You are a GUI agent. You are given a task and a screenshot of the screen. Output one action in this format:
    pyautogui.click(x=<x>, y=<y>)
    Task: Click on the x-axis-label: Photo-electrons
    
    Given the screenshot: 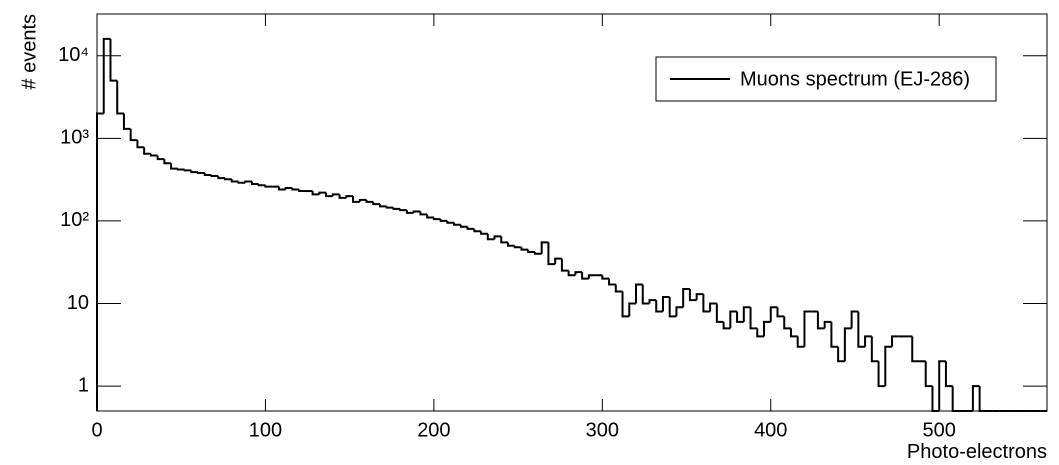 What is the action you would take?
    pyautogui.click(x=977, y=452)
    